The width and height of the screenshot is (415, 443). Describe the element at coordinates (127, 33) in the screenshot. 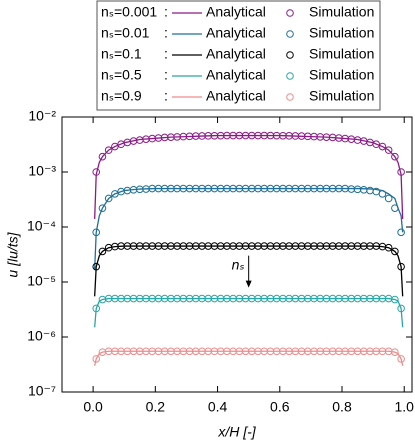

I see `legend-name: nₛ=0.01` at that location.